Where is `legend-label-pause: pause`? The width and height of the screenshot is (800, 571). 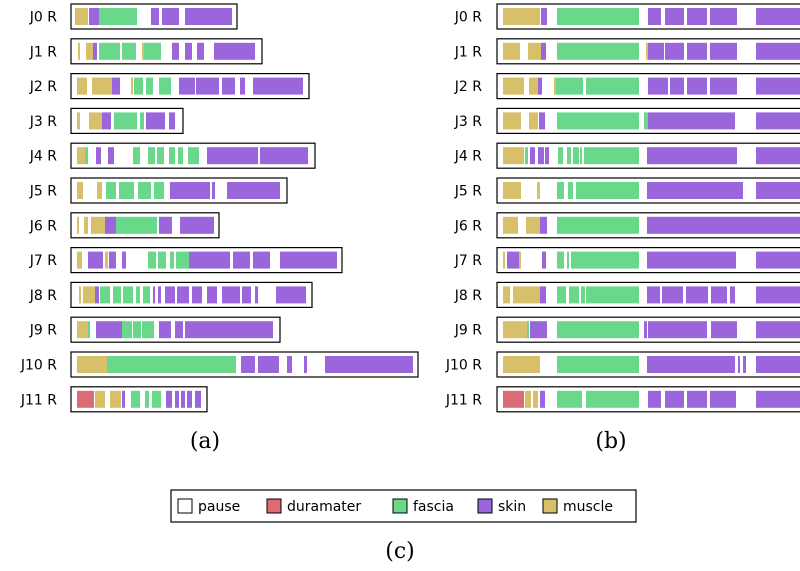 legend-label-pause: pause is located at coordinates (219, 507).